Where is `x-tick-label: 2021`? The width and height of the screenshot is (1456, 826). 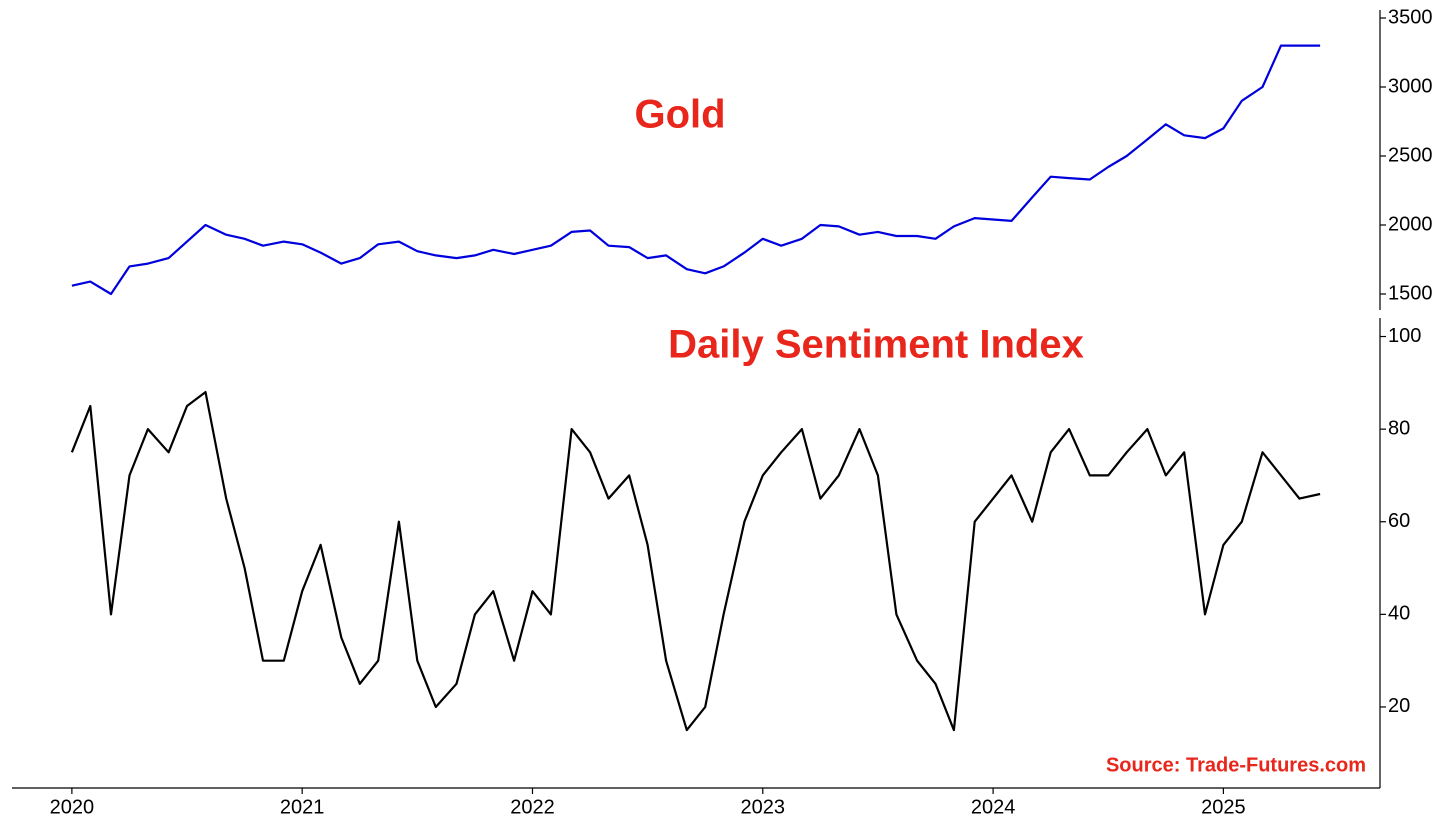 x-tick-label: 2021 is located at coordinates (302, 807).